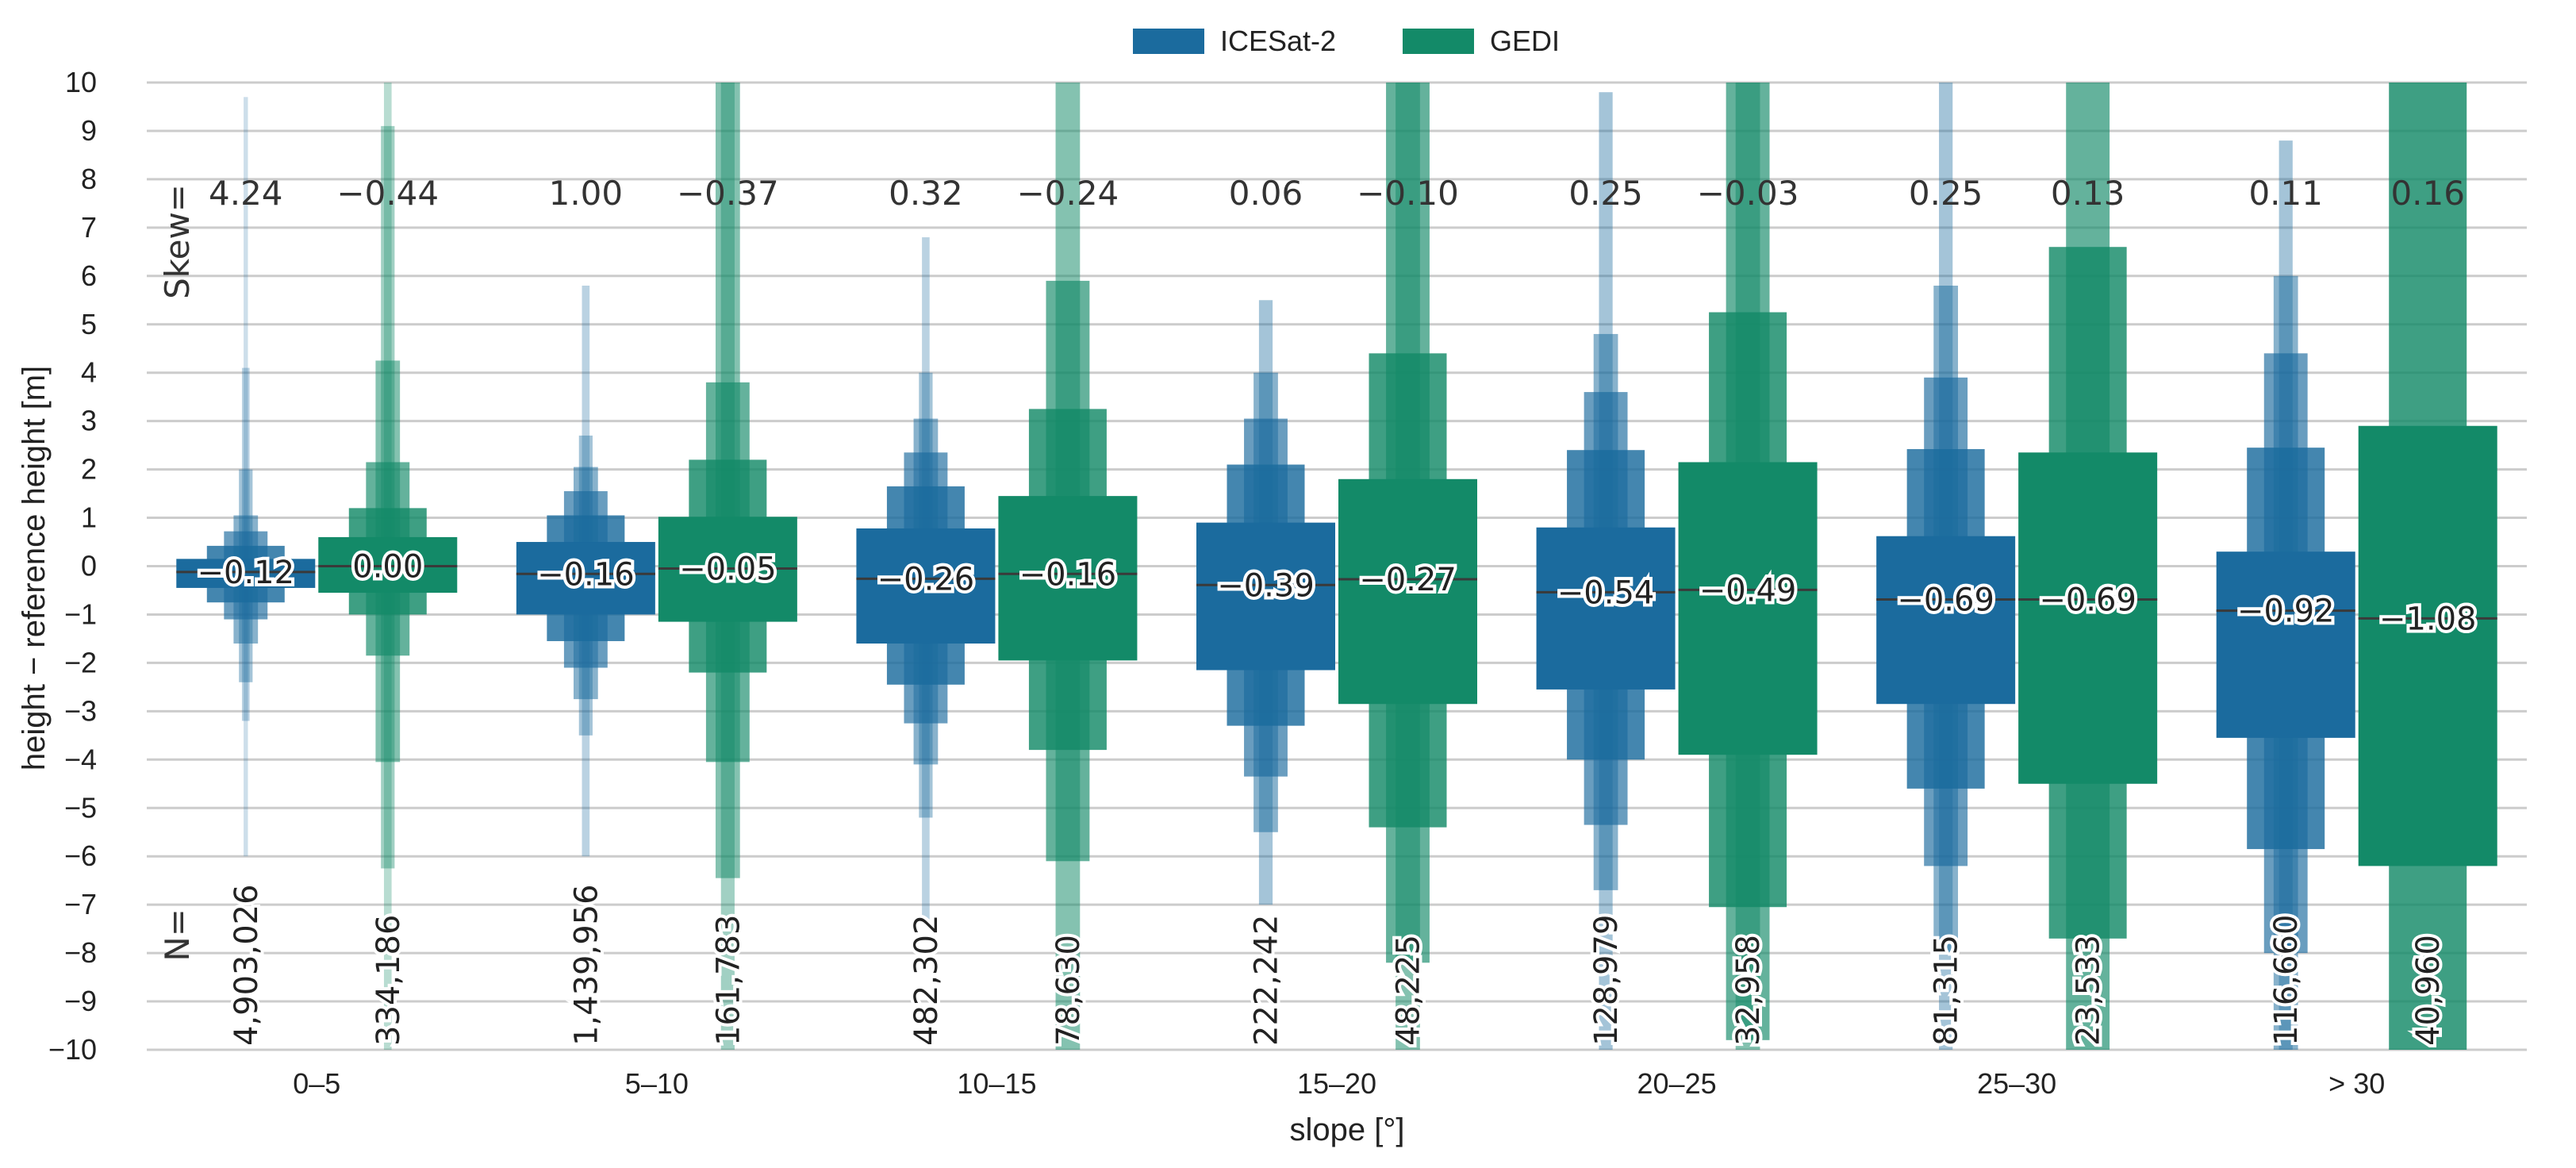  What do you see at coordinates (1267, 980) in the screenshot?
I see `n-count-label: 222,242` at bounding box center [1267, 980].